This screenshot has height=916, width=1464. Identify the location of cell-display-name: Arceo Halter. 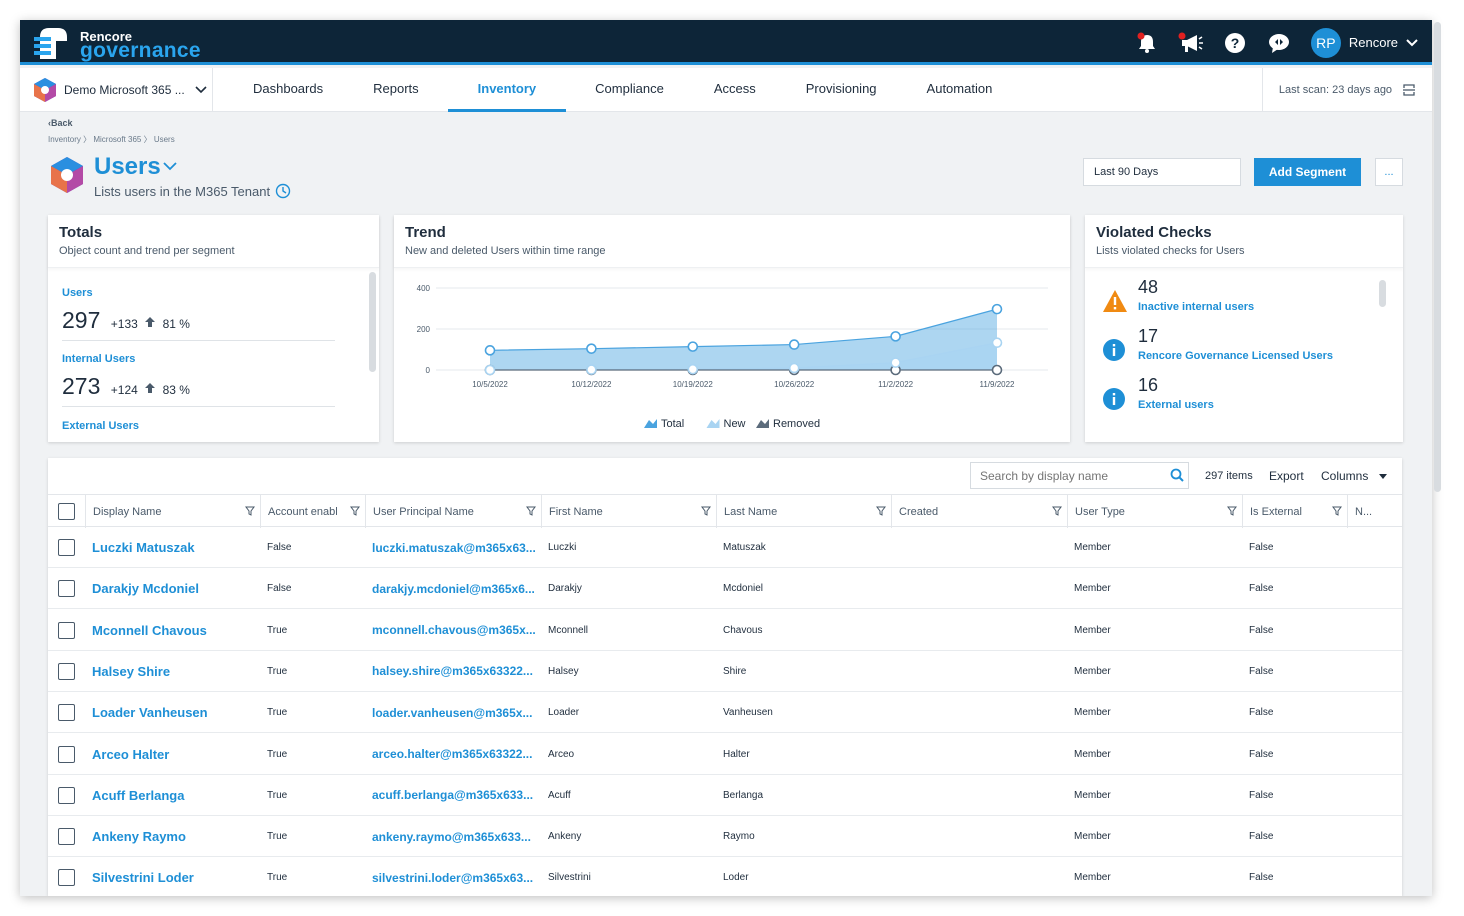
(131, 754).